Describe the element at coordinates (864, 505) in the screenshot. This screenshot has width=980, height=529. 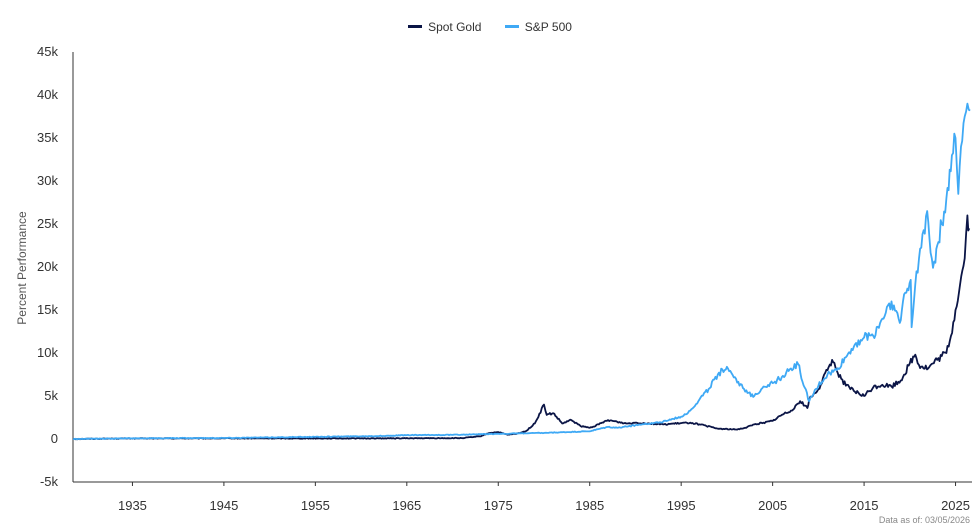
I see `x-tick-label: 2015` at that location.